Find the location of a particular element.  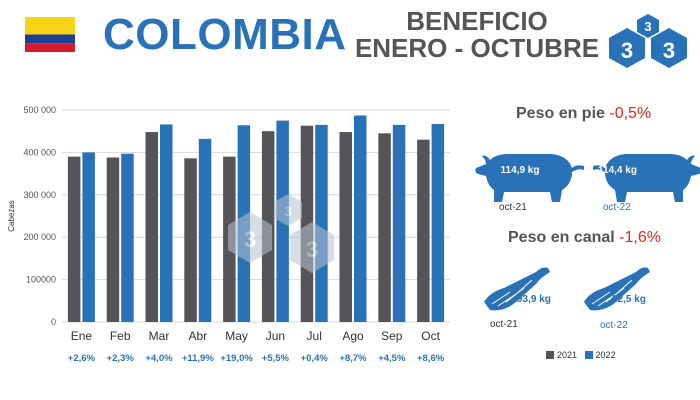

y-axis-label: Cabezas is located at coordinates (11, 216).